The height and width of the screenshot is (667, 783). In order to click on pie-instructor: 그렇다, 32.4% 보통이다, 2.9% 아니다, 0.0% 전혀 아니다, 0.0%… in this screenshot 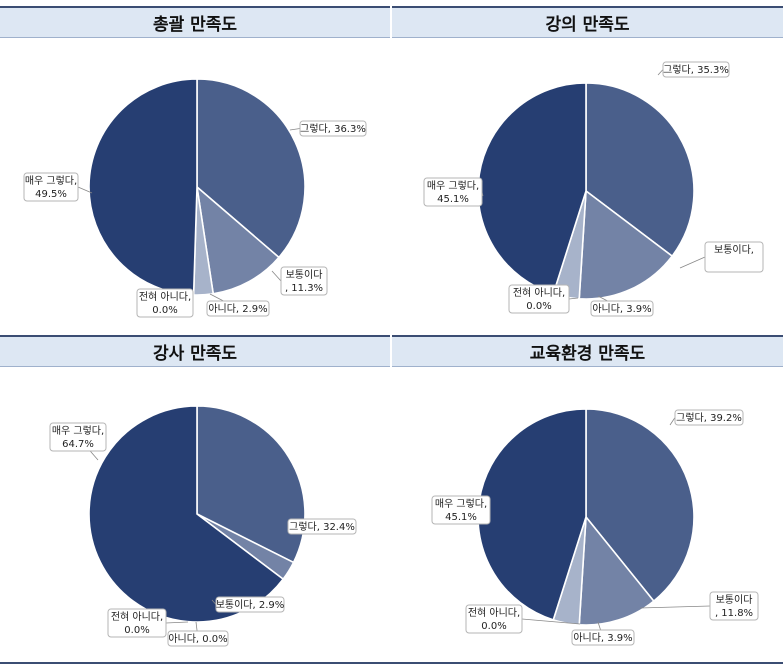, I will do `click(203, 526)`.